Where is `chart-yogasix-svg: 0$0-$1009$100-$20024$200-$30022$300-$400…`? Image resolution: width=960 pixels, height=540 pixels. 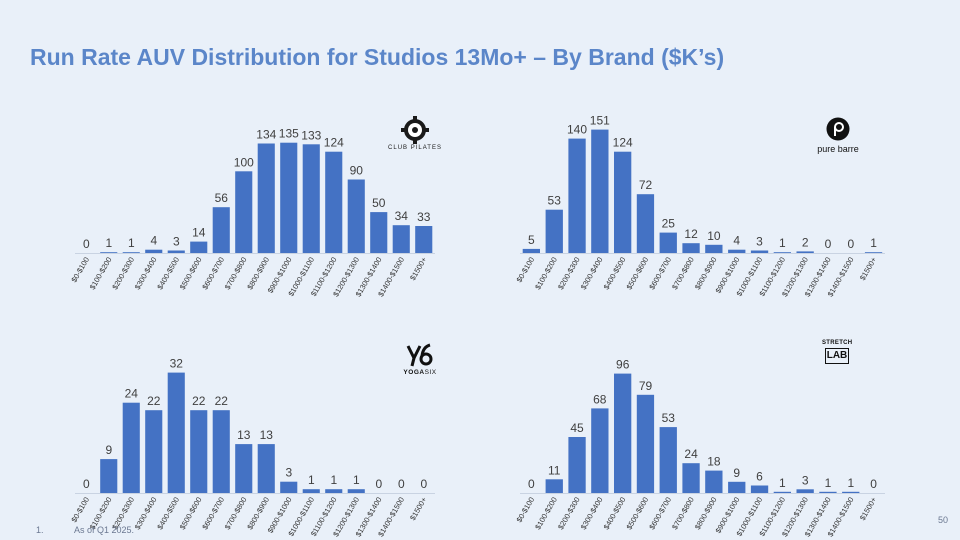 chart-yogasix-svg: 0$0-$1009$100-$20024$200-$30022$300-$400… is located at coordinates (252, 447).